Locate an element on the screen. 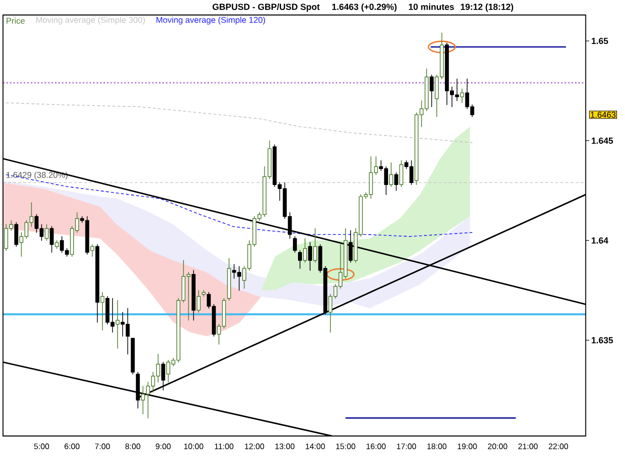 The image size is (625, 469). x-tick-label: 8:00 is located at coordinates (132, 447).